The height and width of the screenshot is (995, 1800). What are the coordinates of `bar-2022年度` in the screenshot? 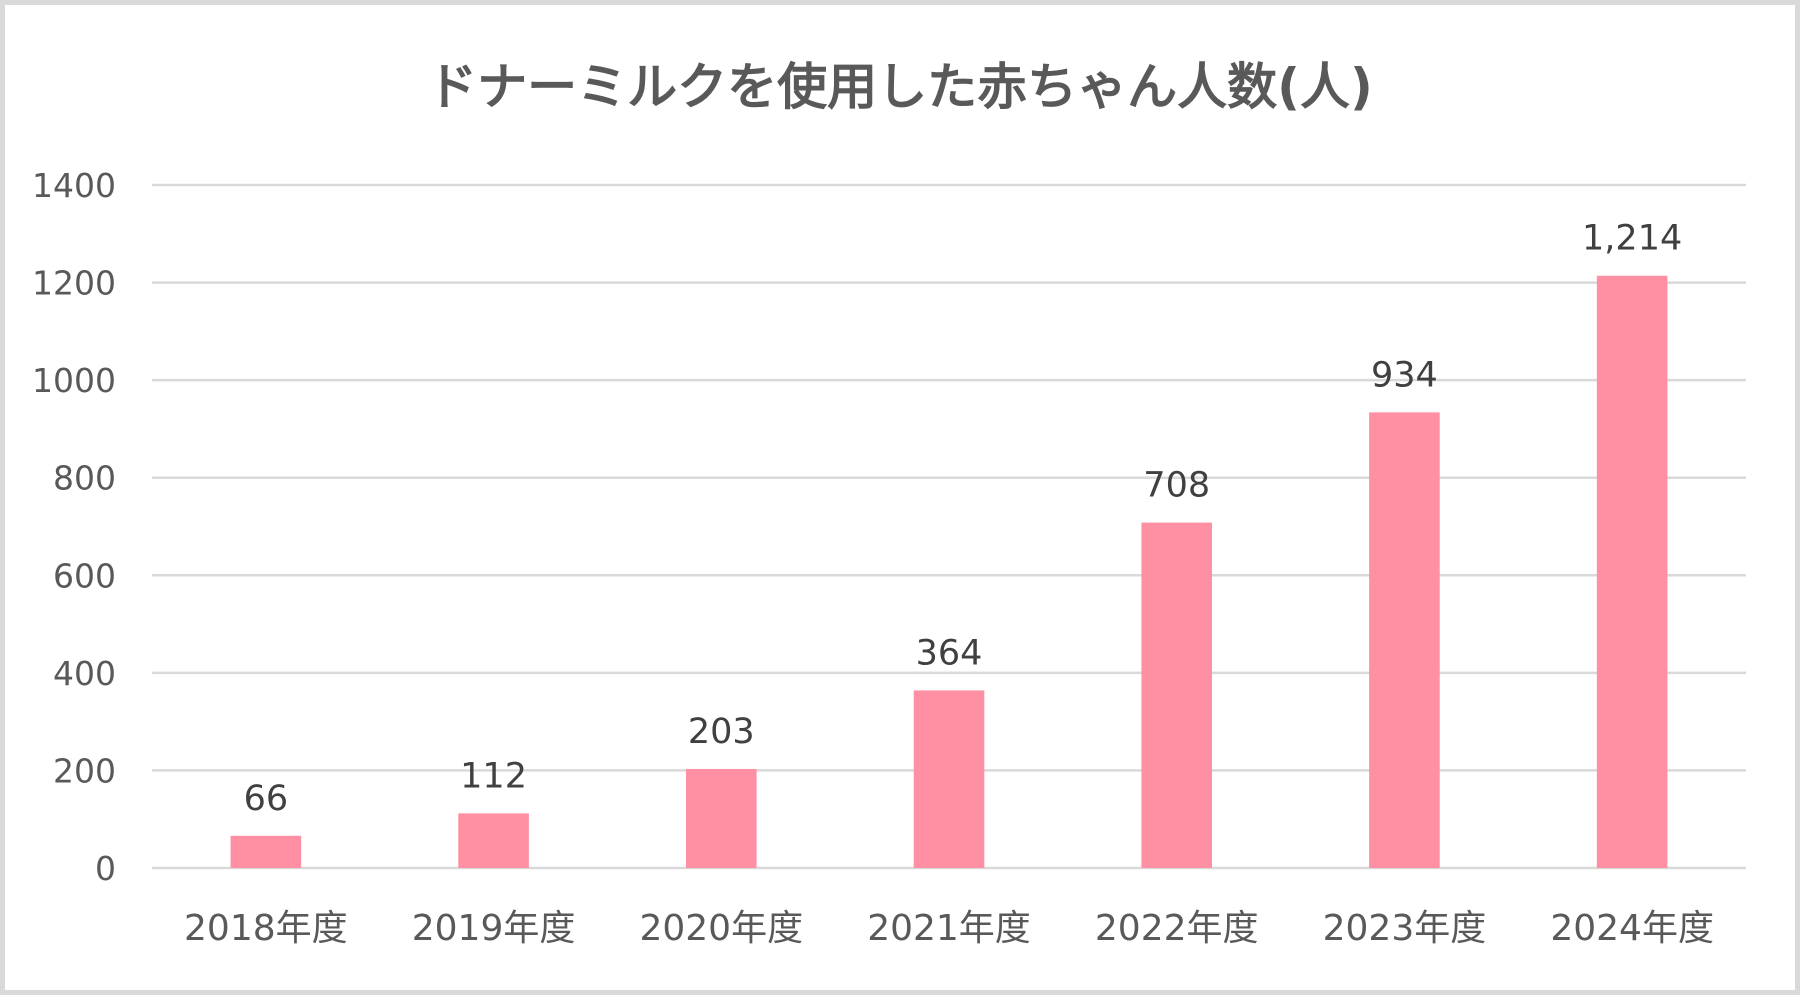 It's located at (1177, 695).